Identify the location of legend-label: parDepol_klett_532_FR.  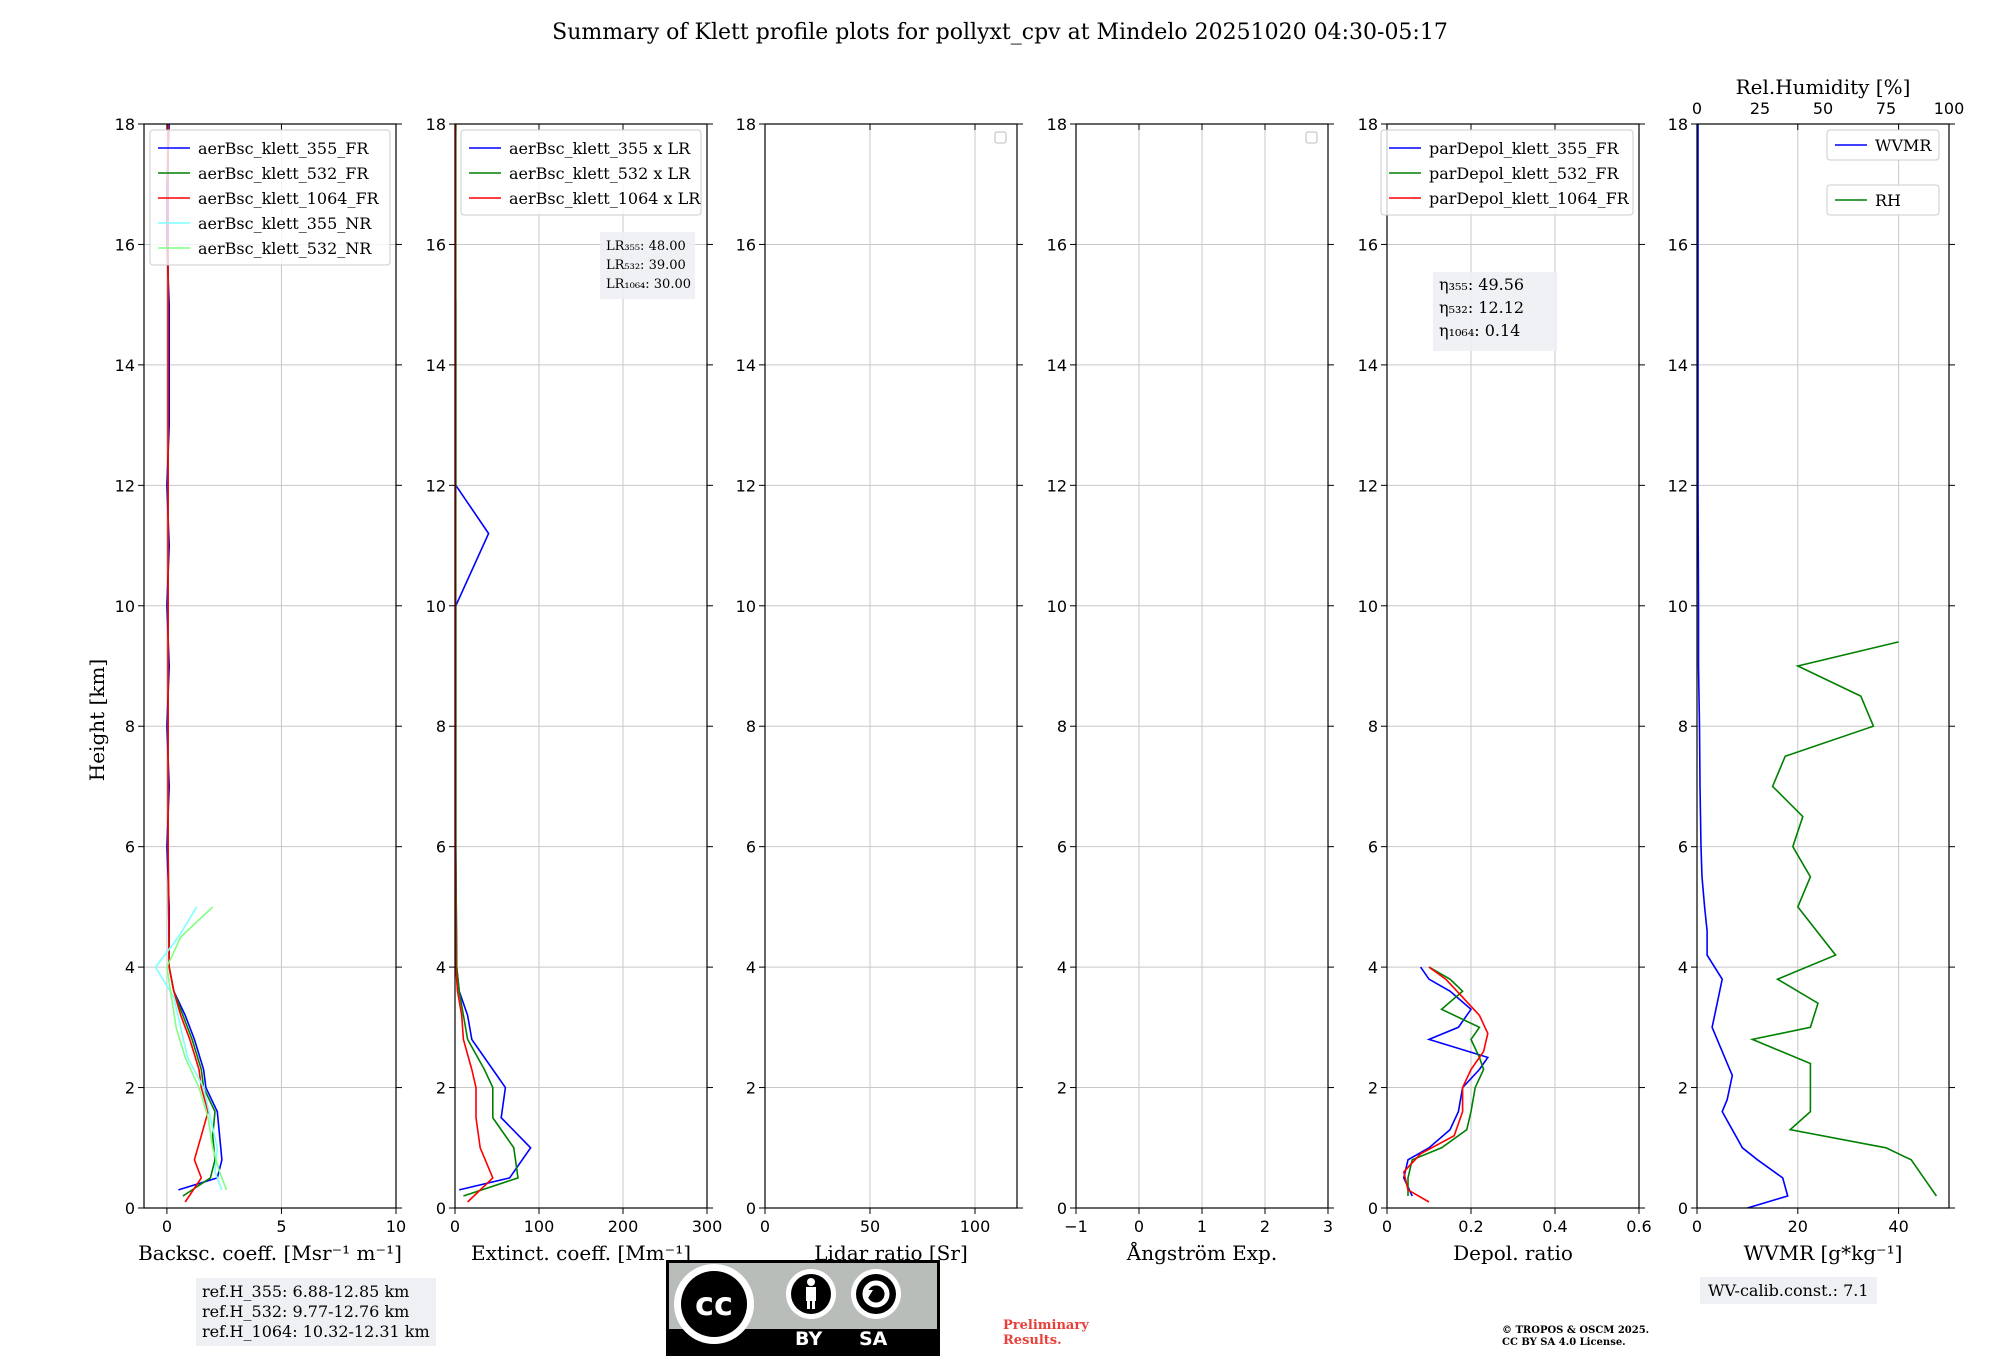
(1524, 173).